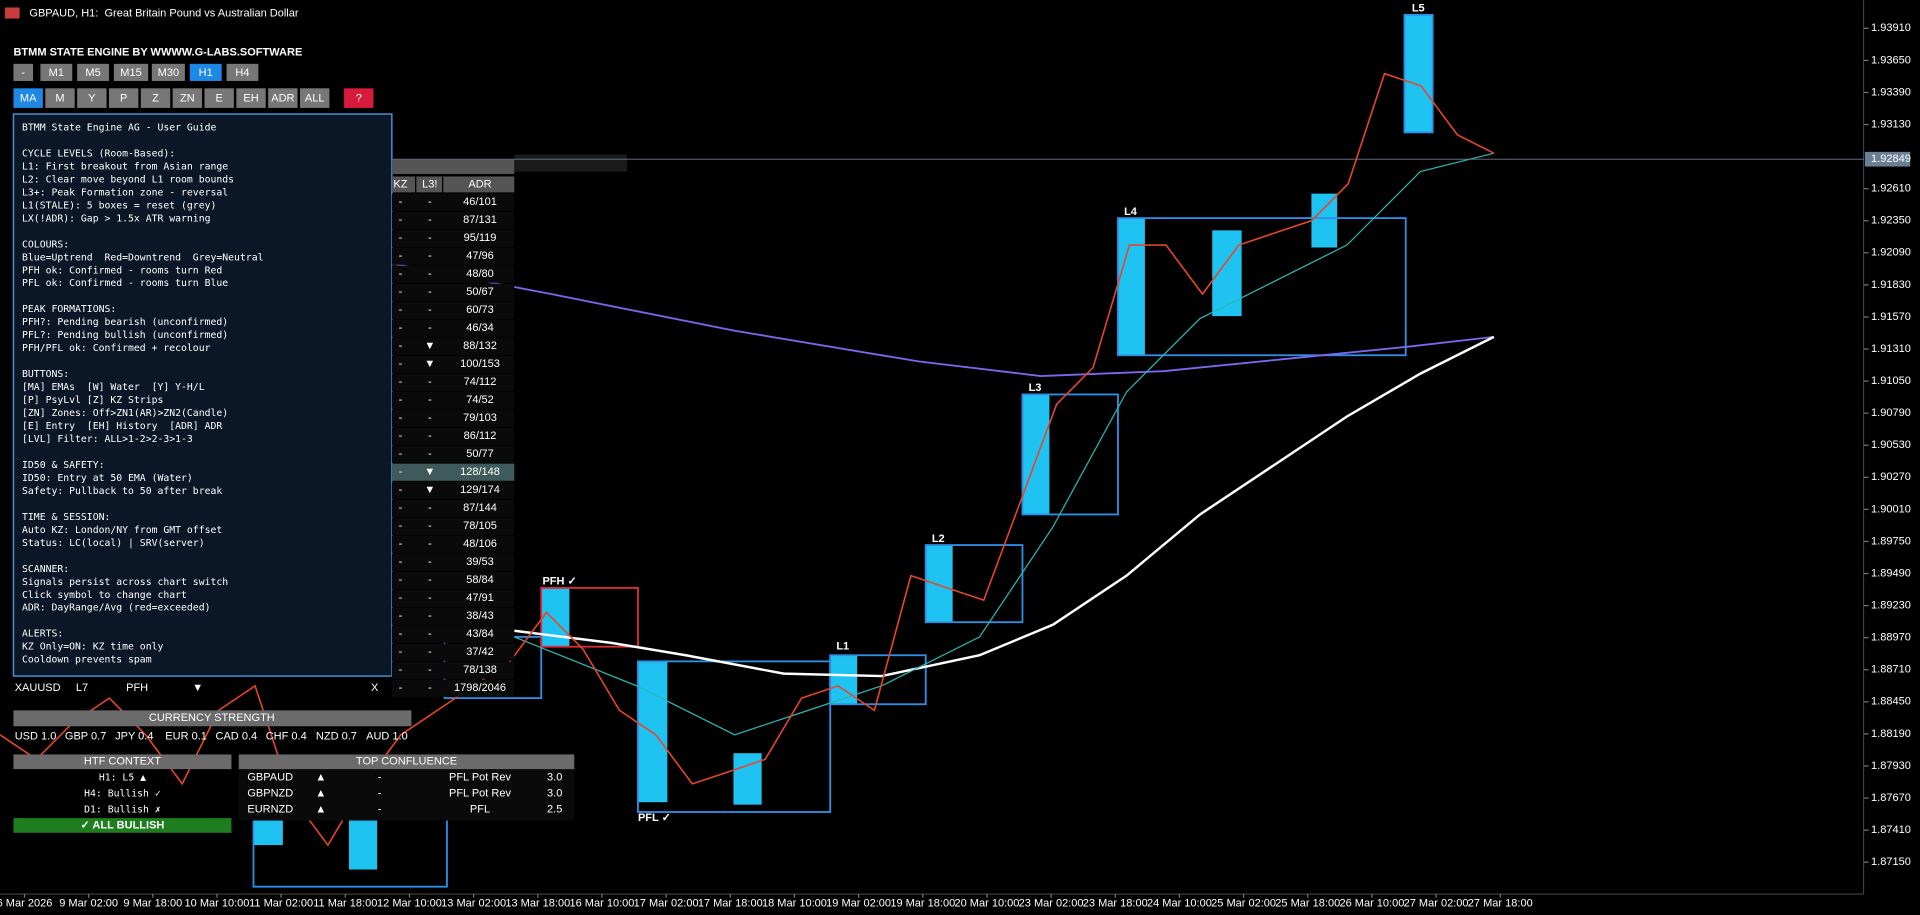 This screenshot has height=915, width=1920. What do you see at coordinates (429, 184) in the screenshot?
I see `scanner-column-header: L3!` at bounding box center [429, 184].